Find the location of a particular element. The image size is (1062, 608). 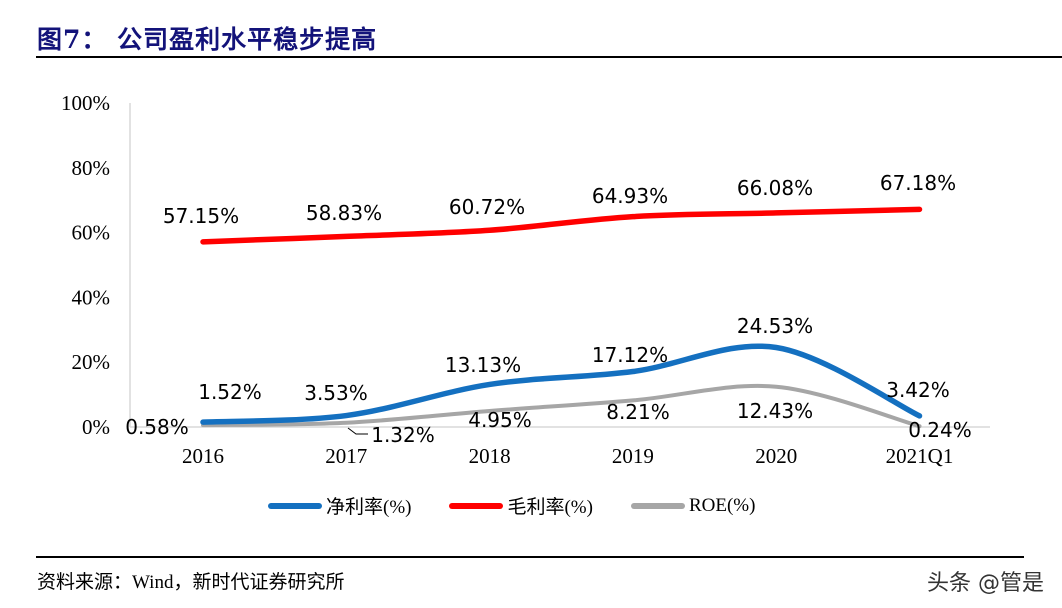

x-tick-label: 2021Q1 is located at coordinates (920, 456).